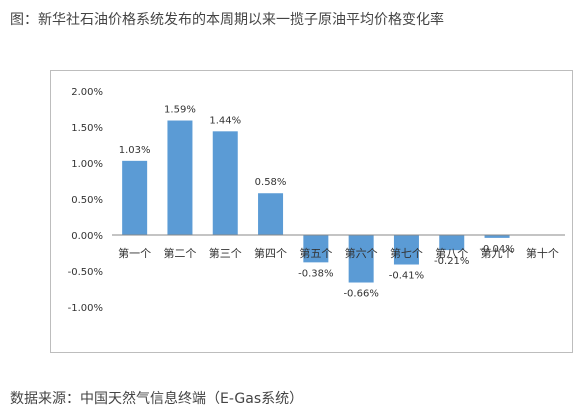 This screenshot has width=585, height=417. Describe the element at coordinates (227, 20) in the screenshot. I see `chart-title: 图：新华社石油价格系统发布的本周期以来一揽子原油平均价格变化率` at that location.